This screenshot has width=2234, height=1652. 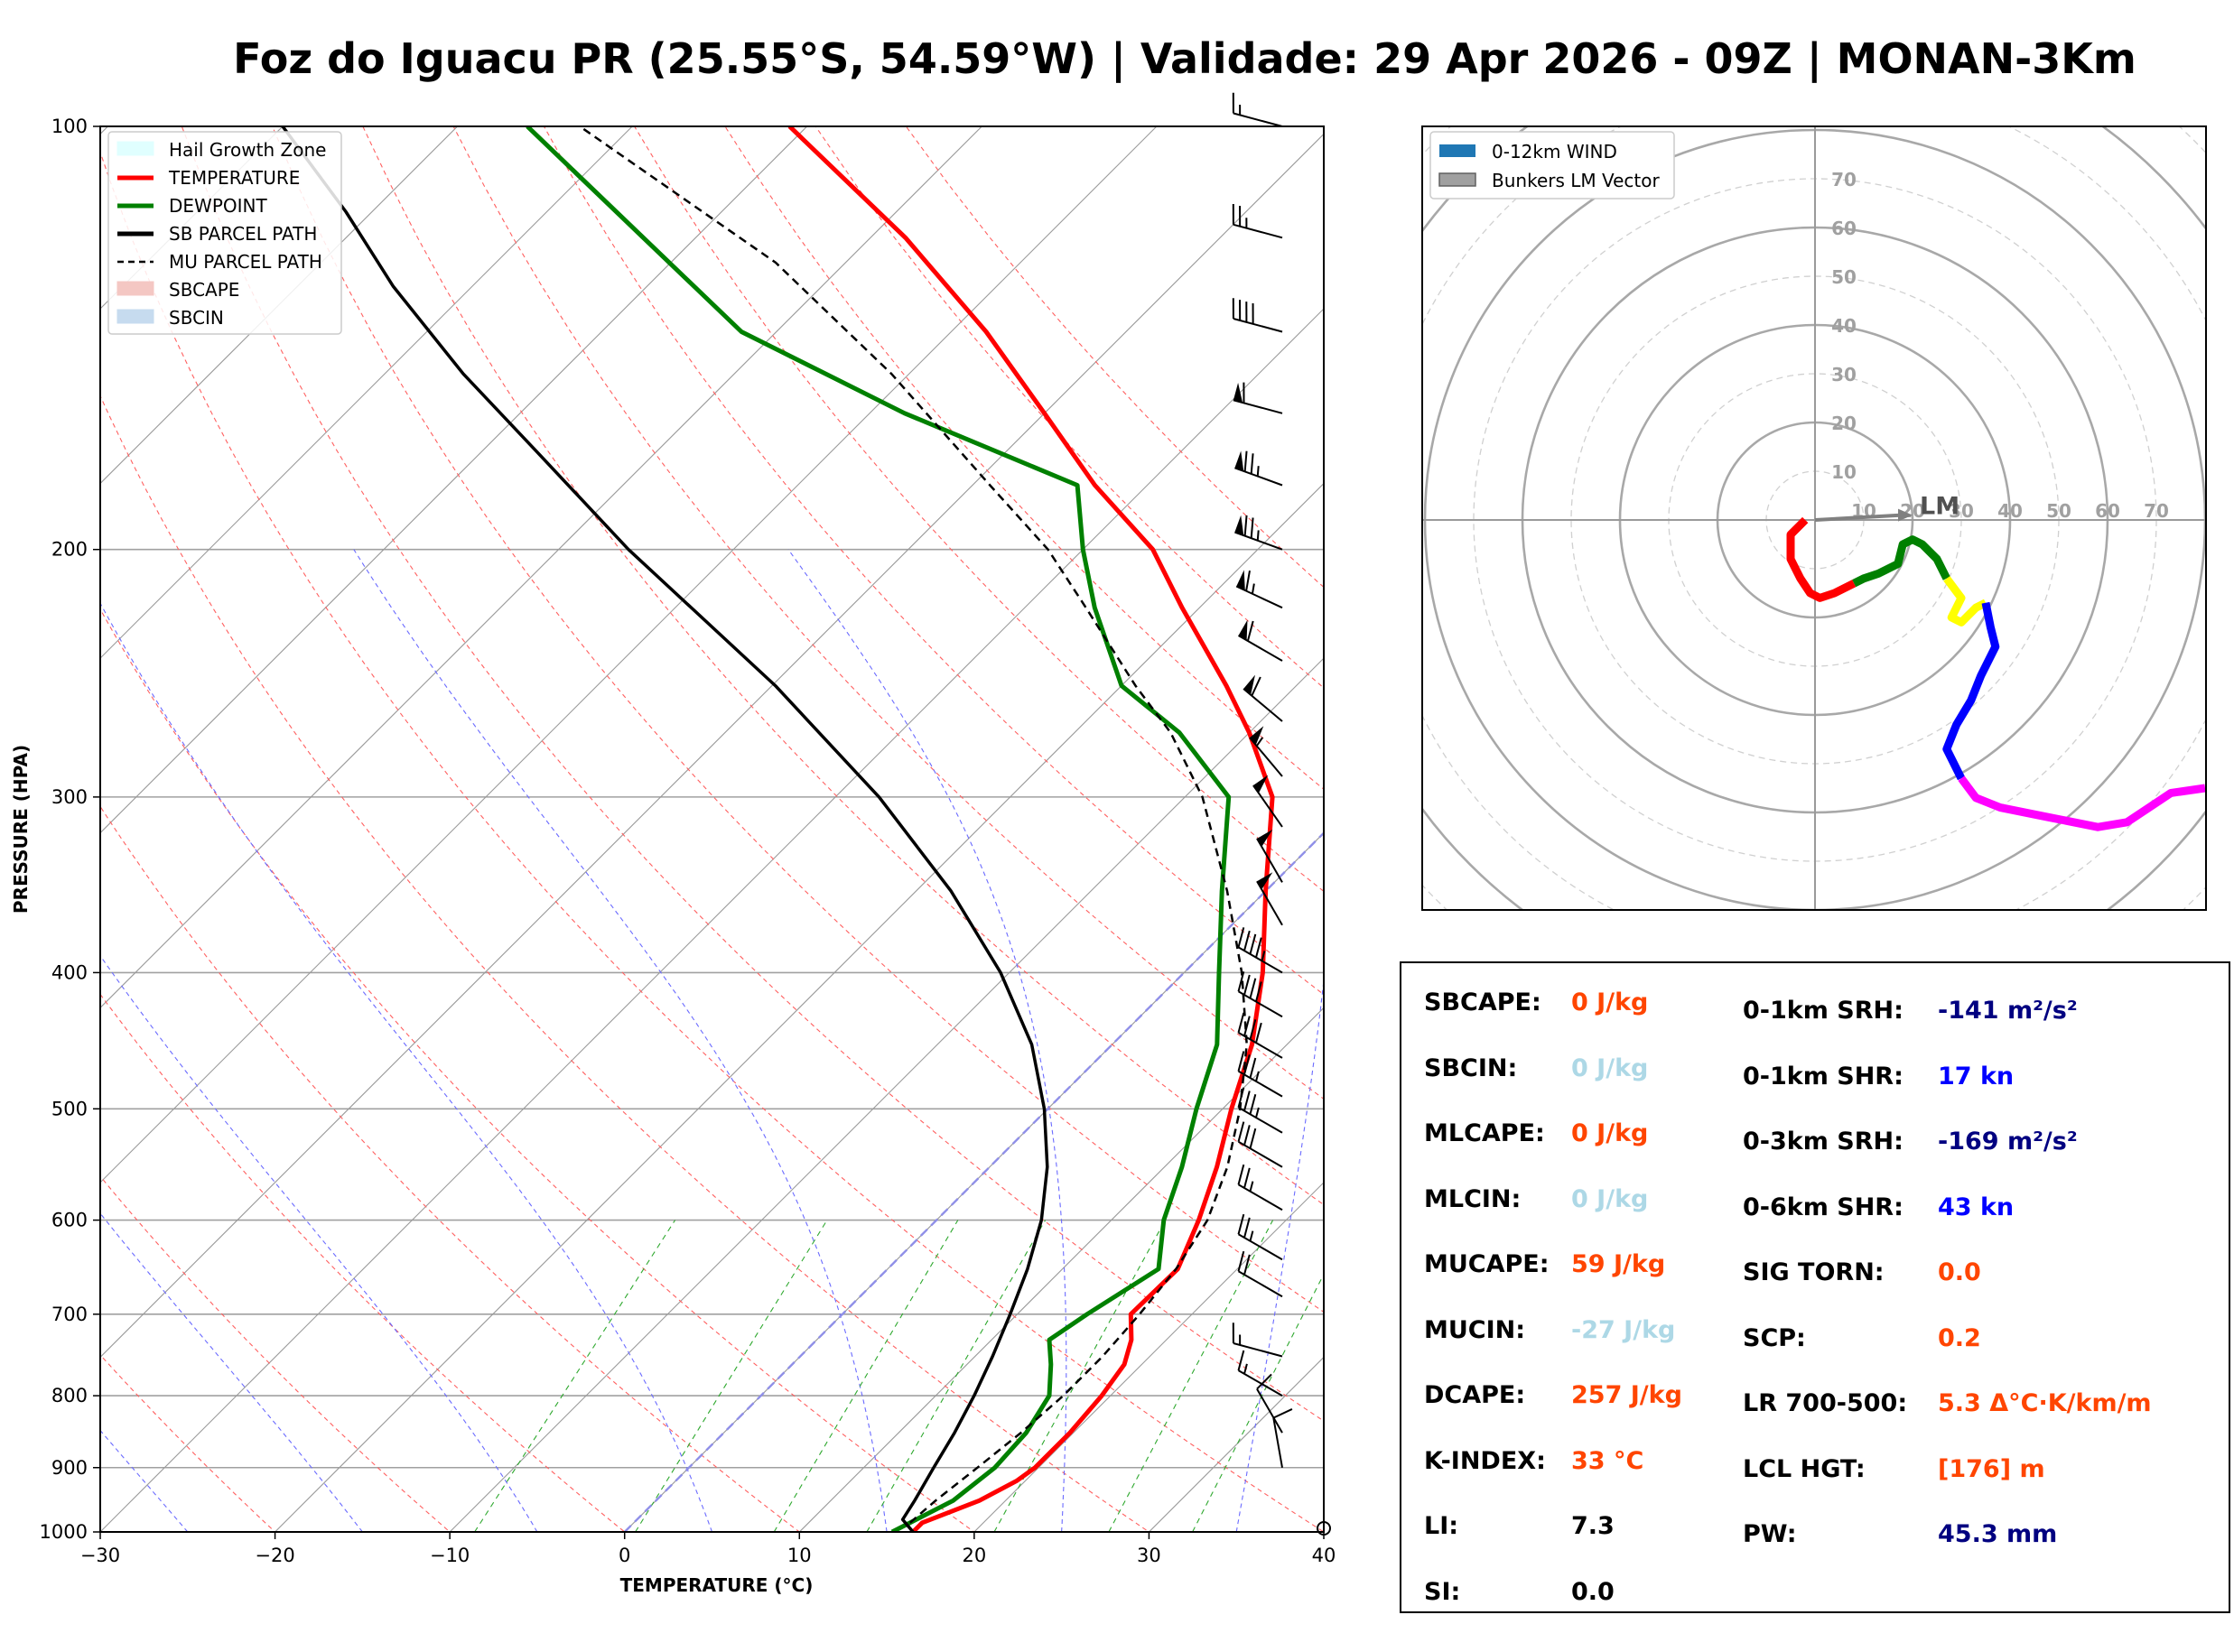 I want to click on param-value: -169 m²/s², so click(x=2008, y=1141).